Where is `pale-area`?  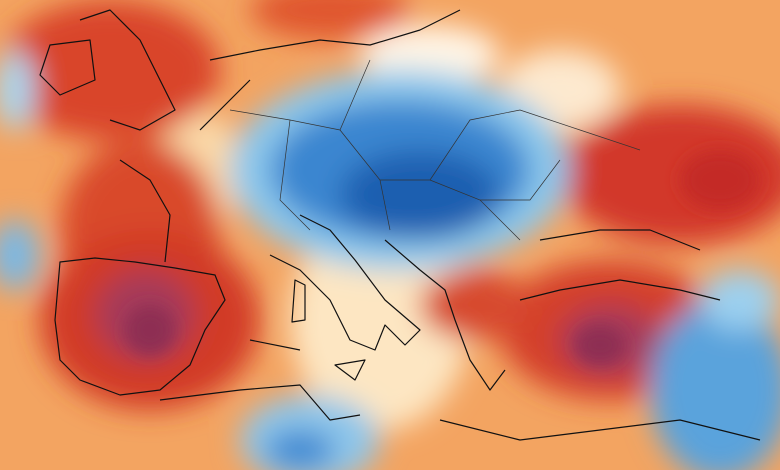
pale-area is located at coordinates (430, 55).